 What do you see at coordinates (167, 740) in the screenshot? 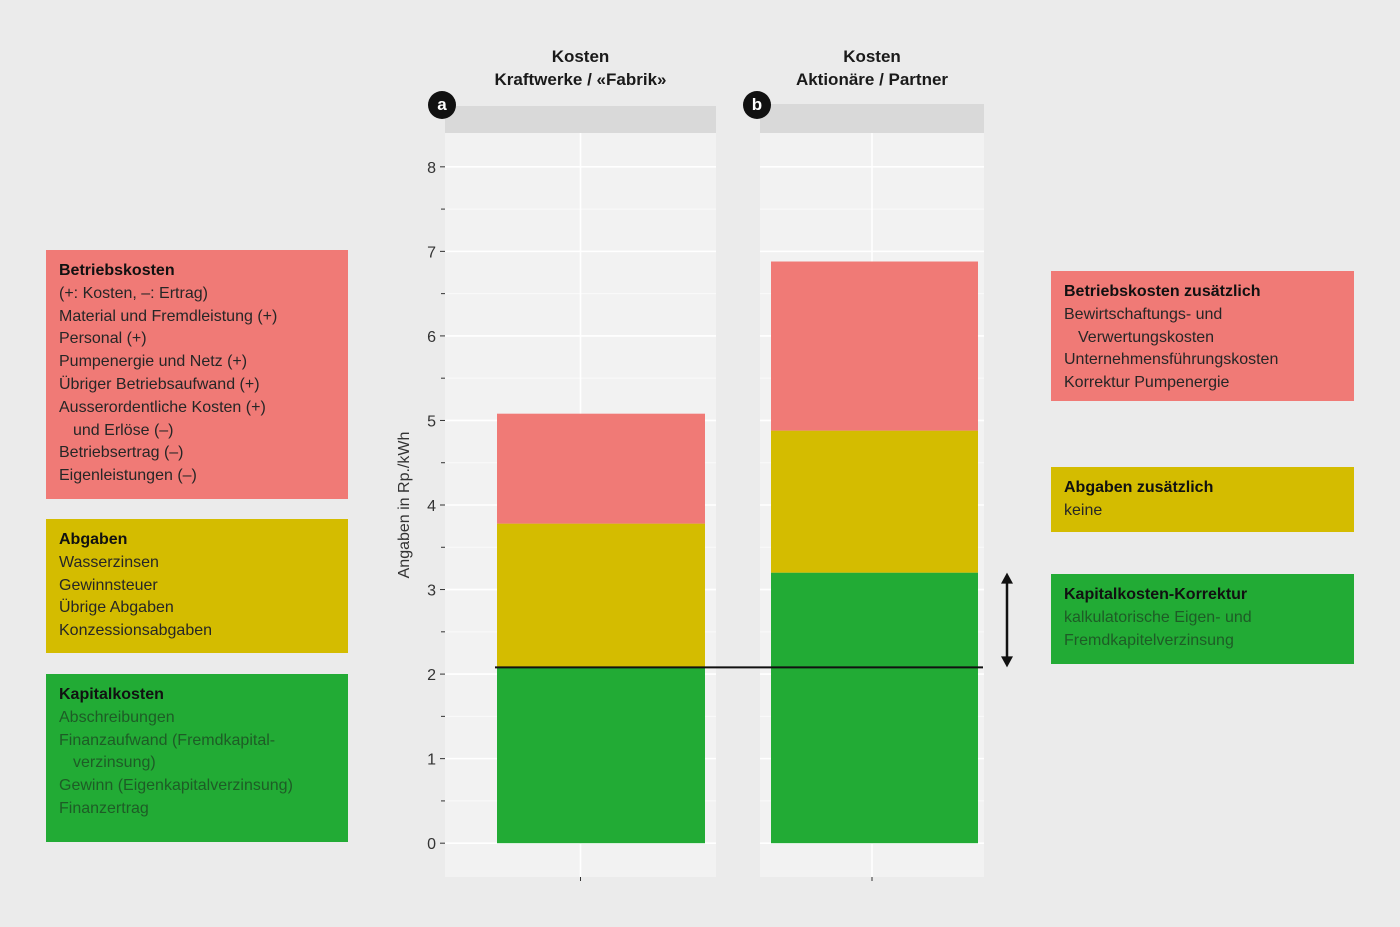
I see `legend-item: Finanzaufwand (Fremdkapital-` at bounding box center [167, 740].